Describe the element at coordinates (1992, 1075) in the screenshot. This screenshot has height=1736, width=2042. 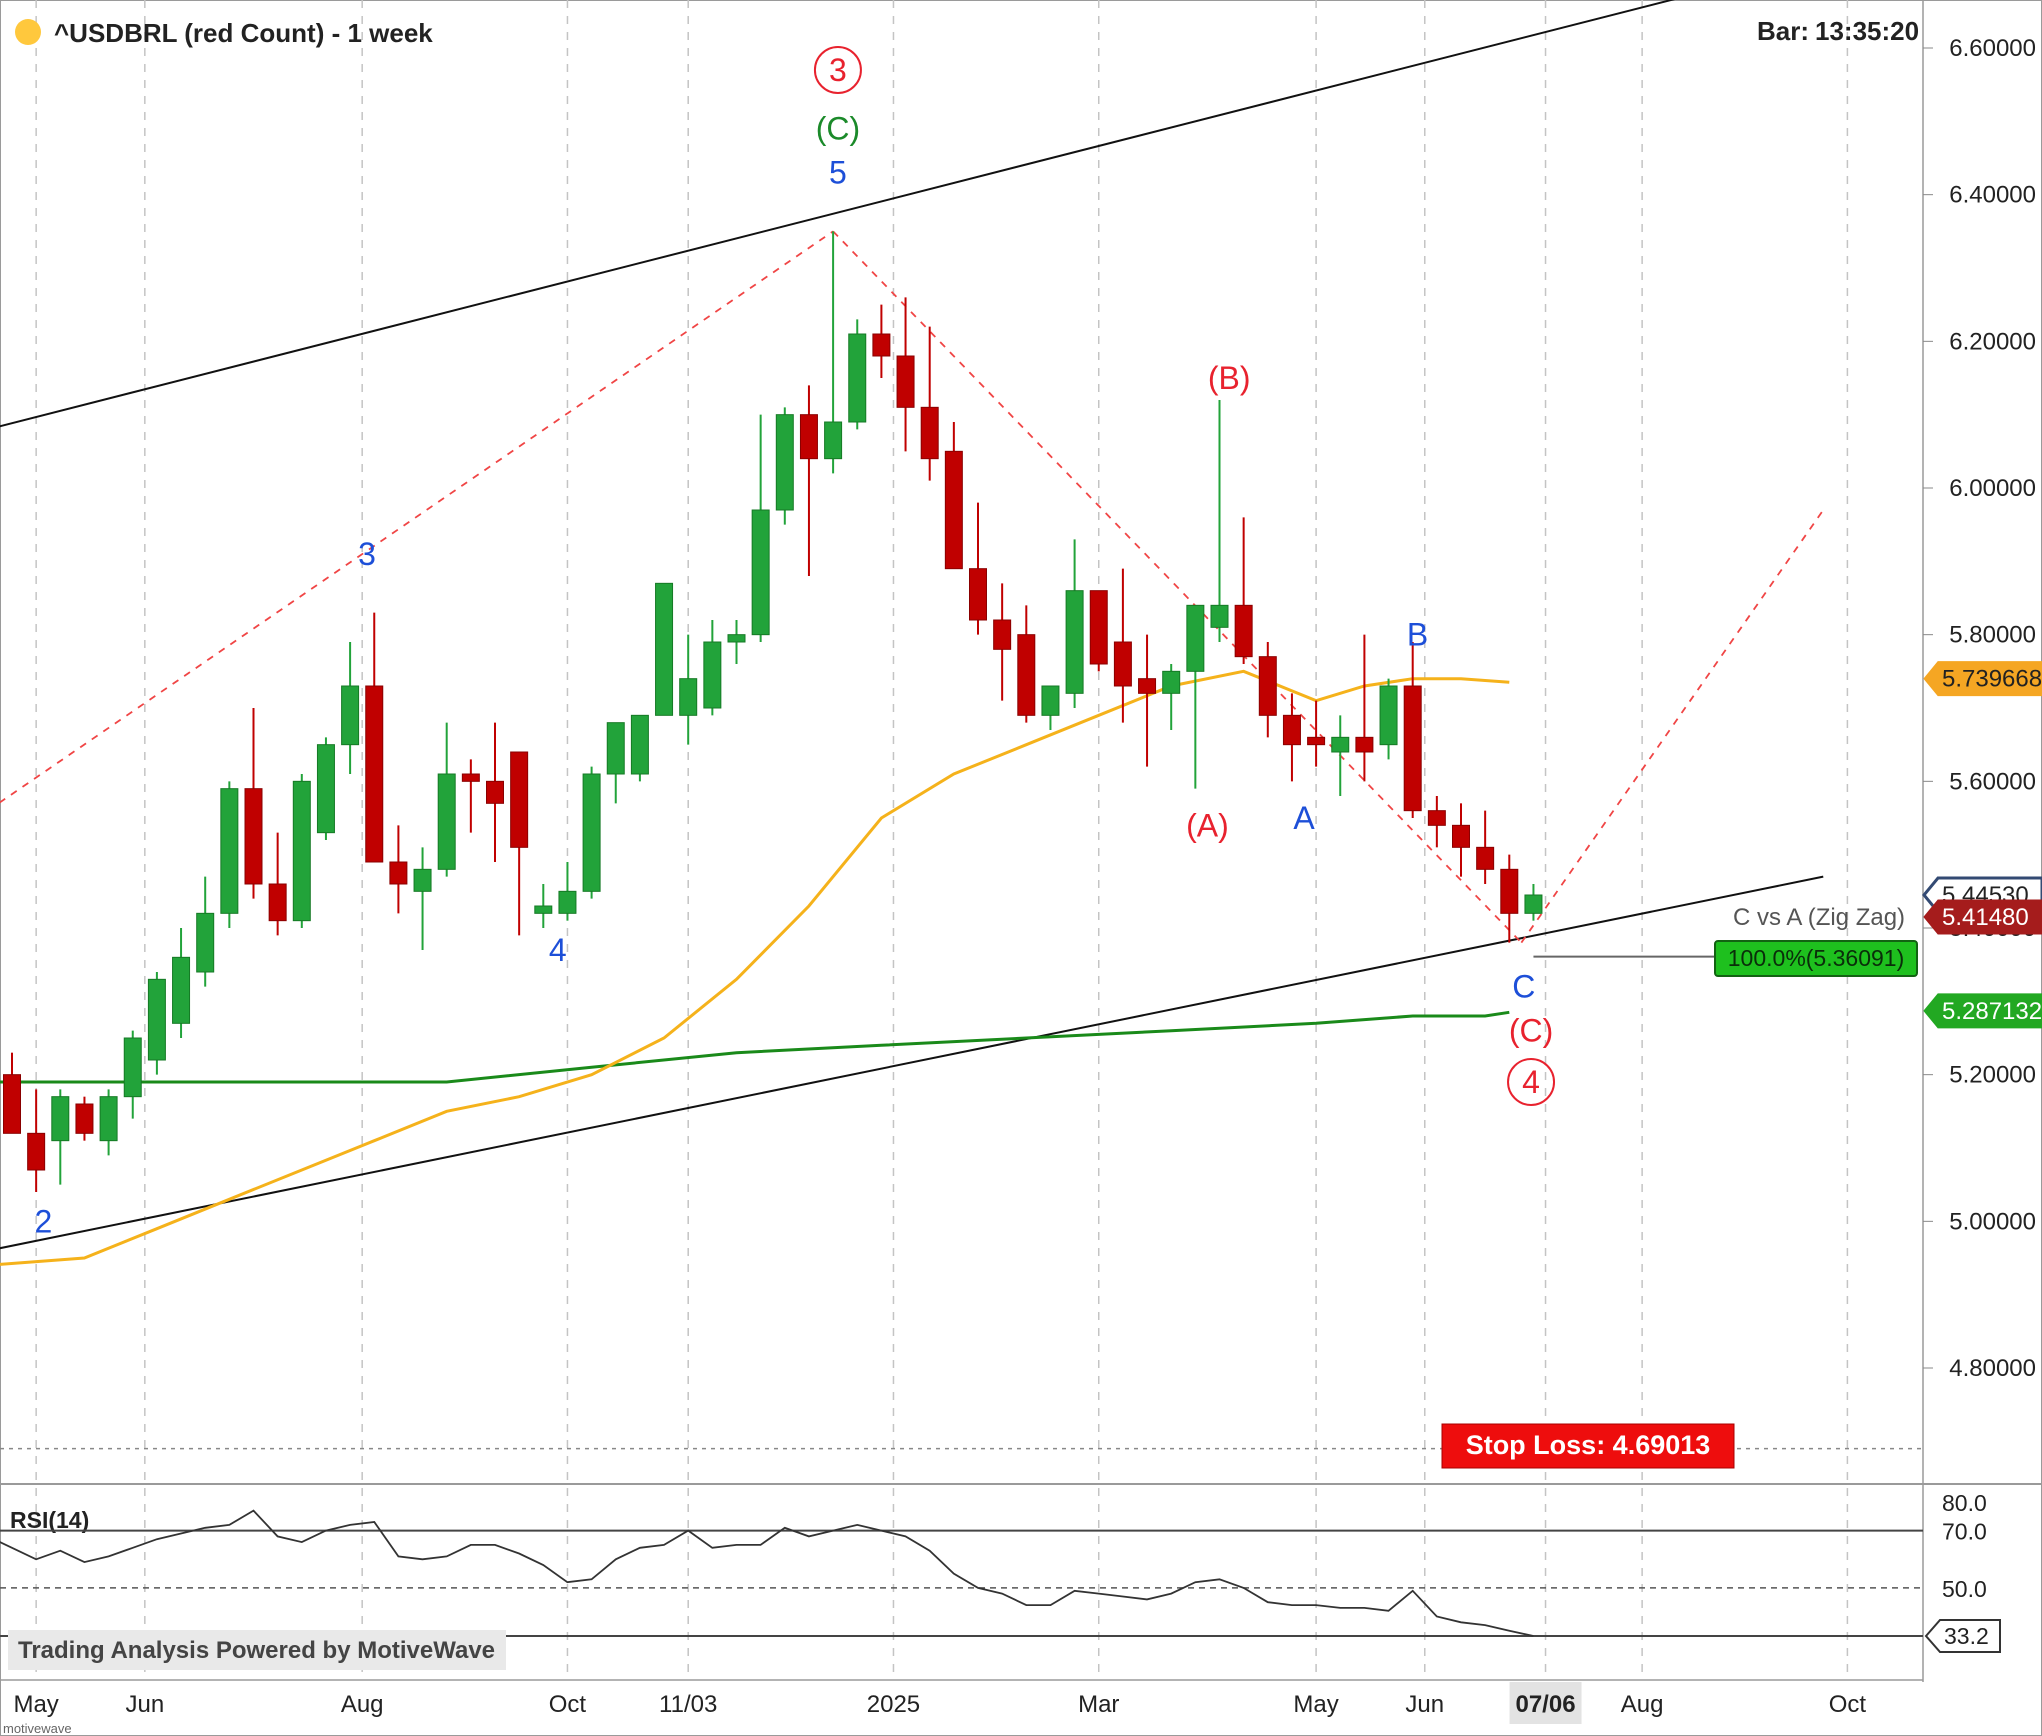
I see `y-tick-label: 5.20000` at that location.